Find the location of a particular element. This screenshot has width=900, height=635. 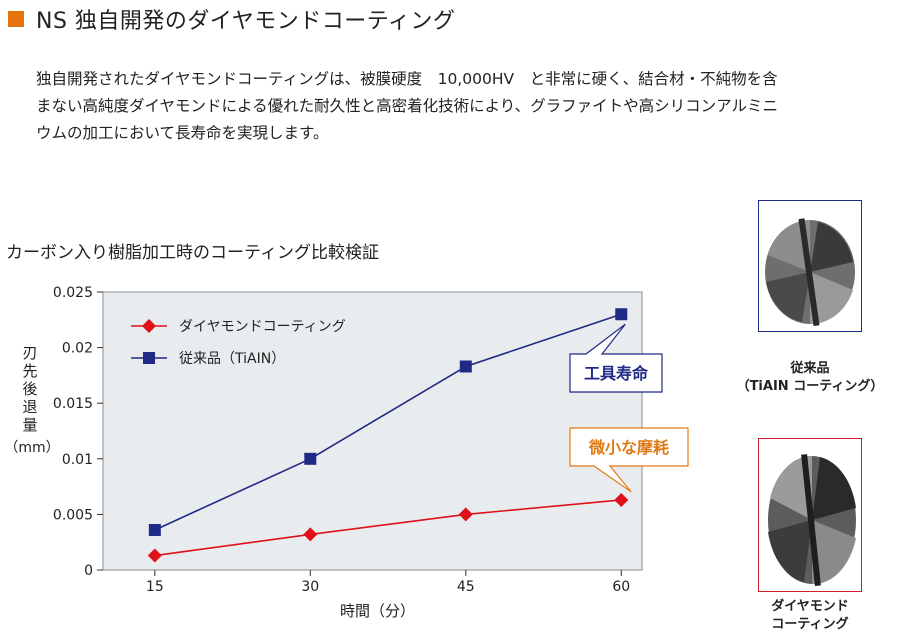

diamond-endmill-tip-image is located at coordinates (810, 515).